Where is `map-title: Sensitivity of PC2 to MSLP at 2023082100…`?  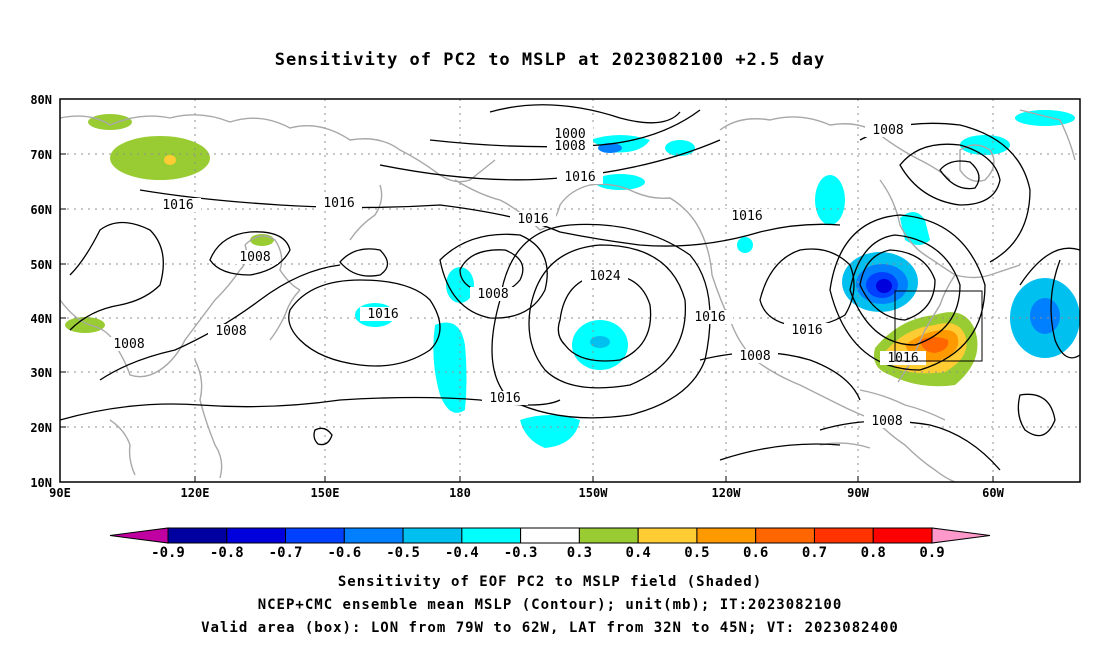 map-title: Sensitivity of PC2 to MSLP at 2023082100… is located at coordinates (550, 60).